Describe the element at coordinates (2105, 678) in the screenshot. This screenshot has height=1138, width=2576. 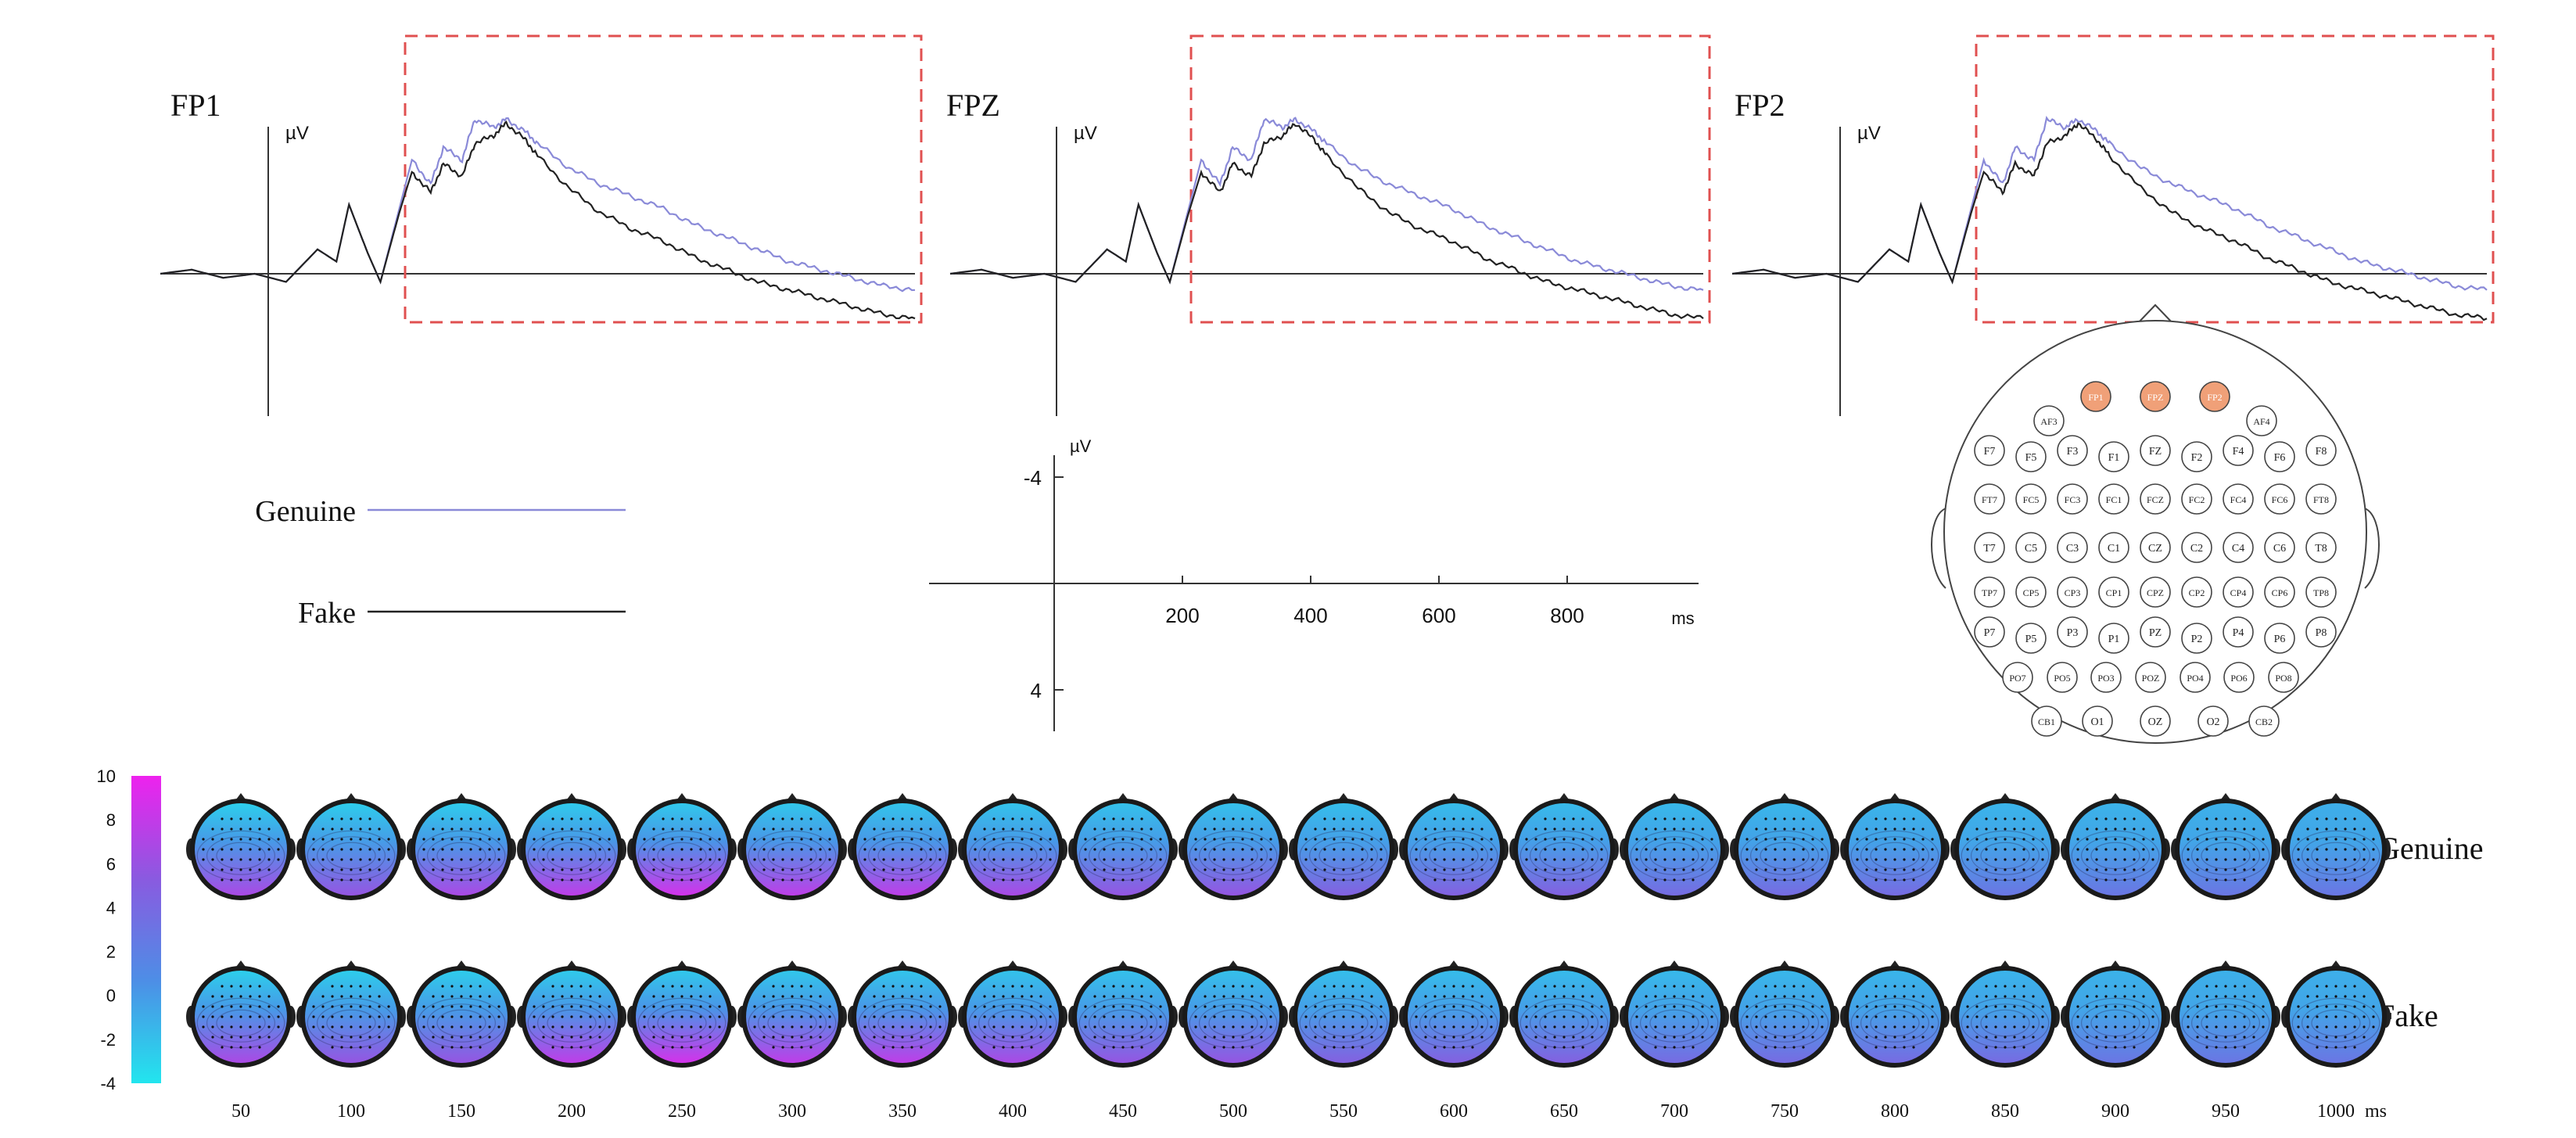
I see `electrode-label: PO3` at that location.